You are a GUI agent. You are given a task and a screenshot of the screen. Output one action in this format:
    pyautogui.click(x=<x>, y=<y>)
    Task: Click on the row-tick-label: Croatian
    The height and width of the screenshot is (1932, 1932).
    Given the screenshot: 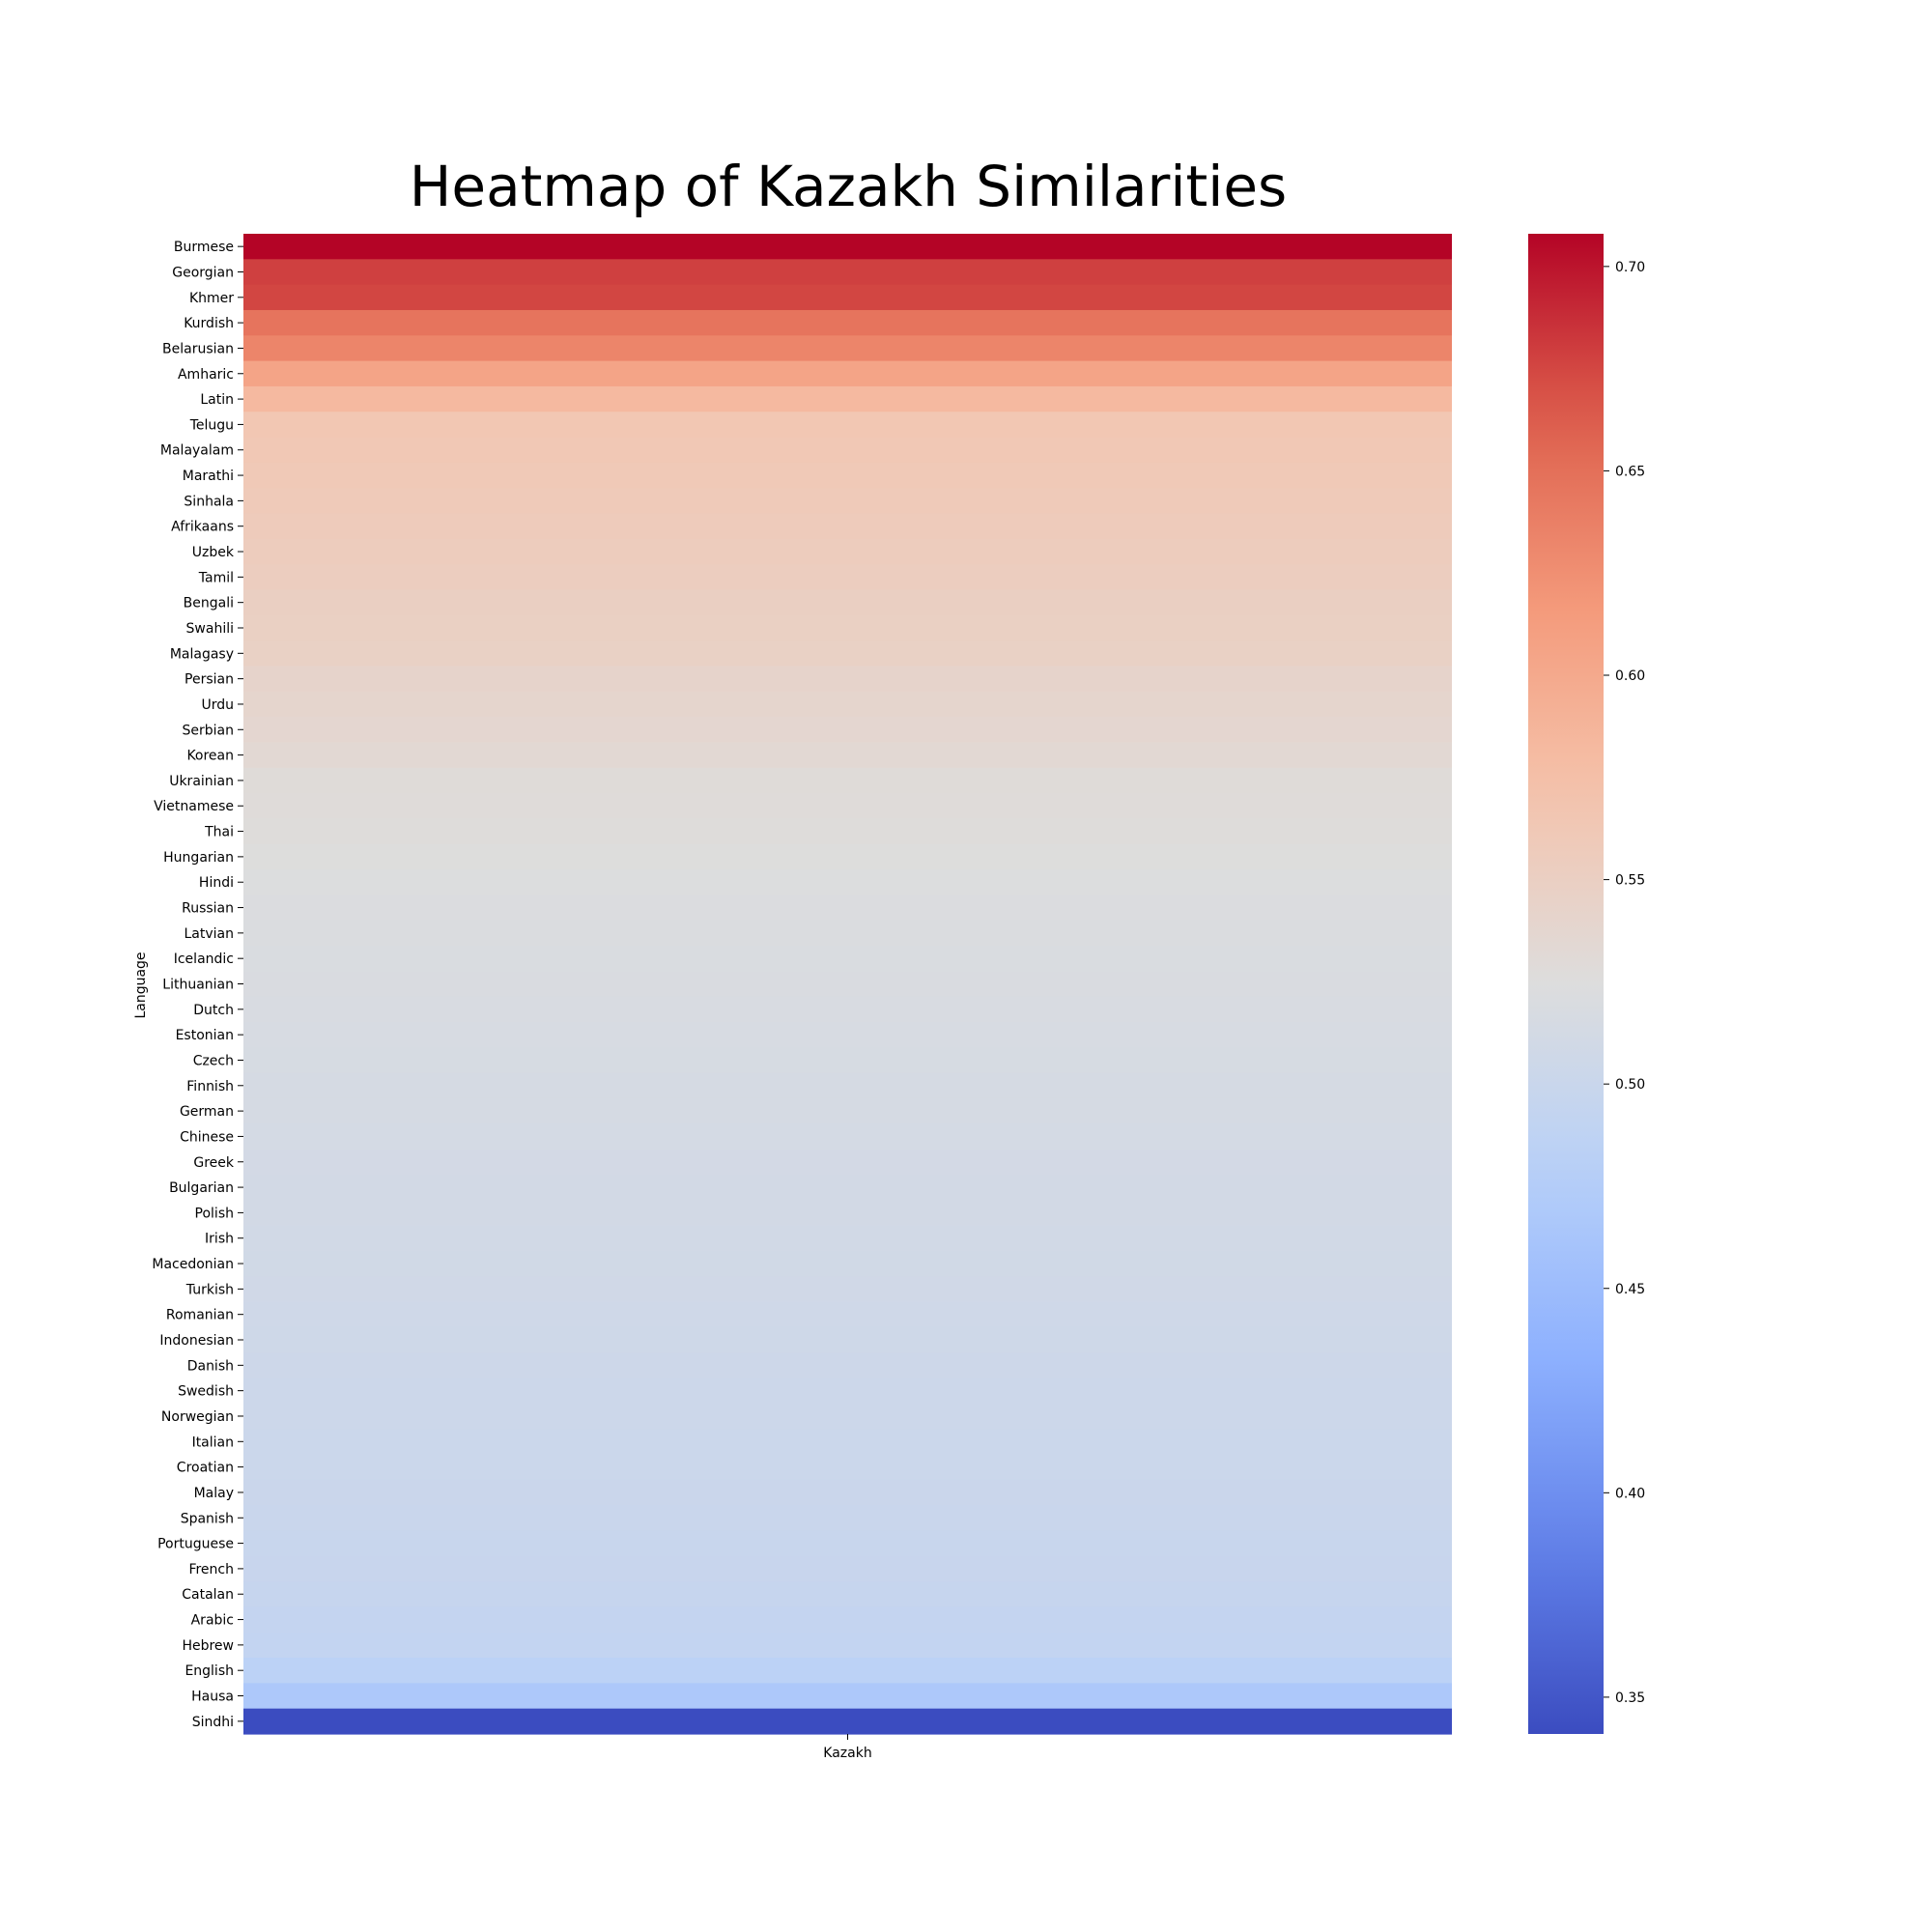 What is the action you would take?
    pyautogui.click(x=205, y=1468)
    